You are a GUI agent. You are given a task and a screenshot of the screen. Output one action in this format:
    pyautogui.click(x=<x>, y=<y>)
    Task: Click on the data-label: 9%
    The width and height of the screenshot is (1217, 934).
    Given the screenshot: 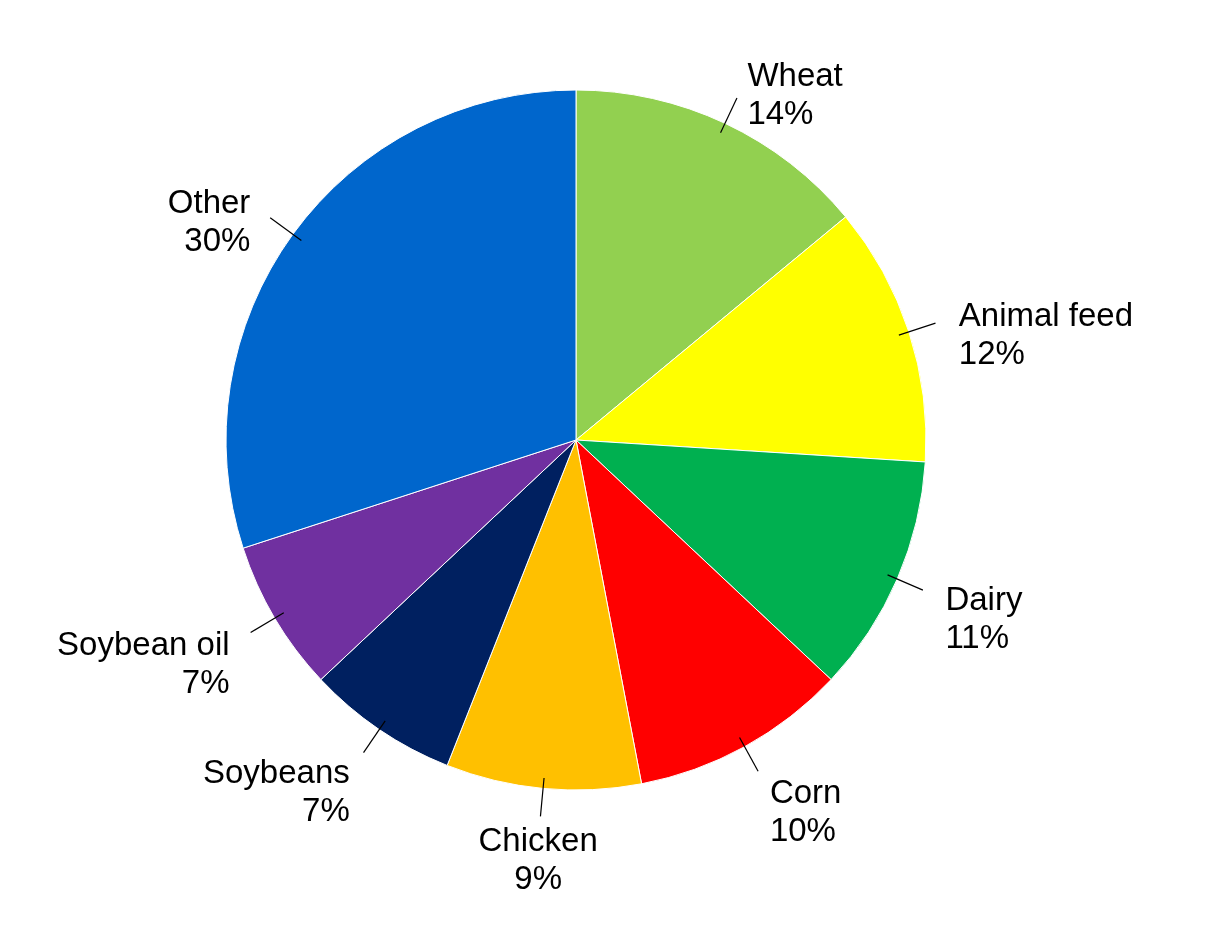 What is the action you would take?
    pyautogui.click(x=538, y=877)
    